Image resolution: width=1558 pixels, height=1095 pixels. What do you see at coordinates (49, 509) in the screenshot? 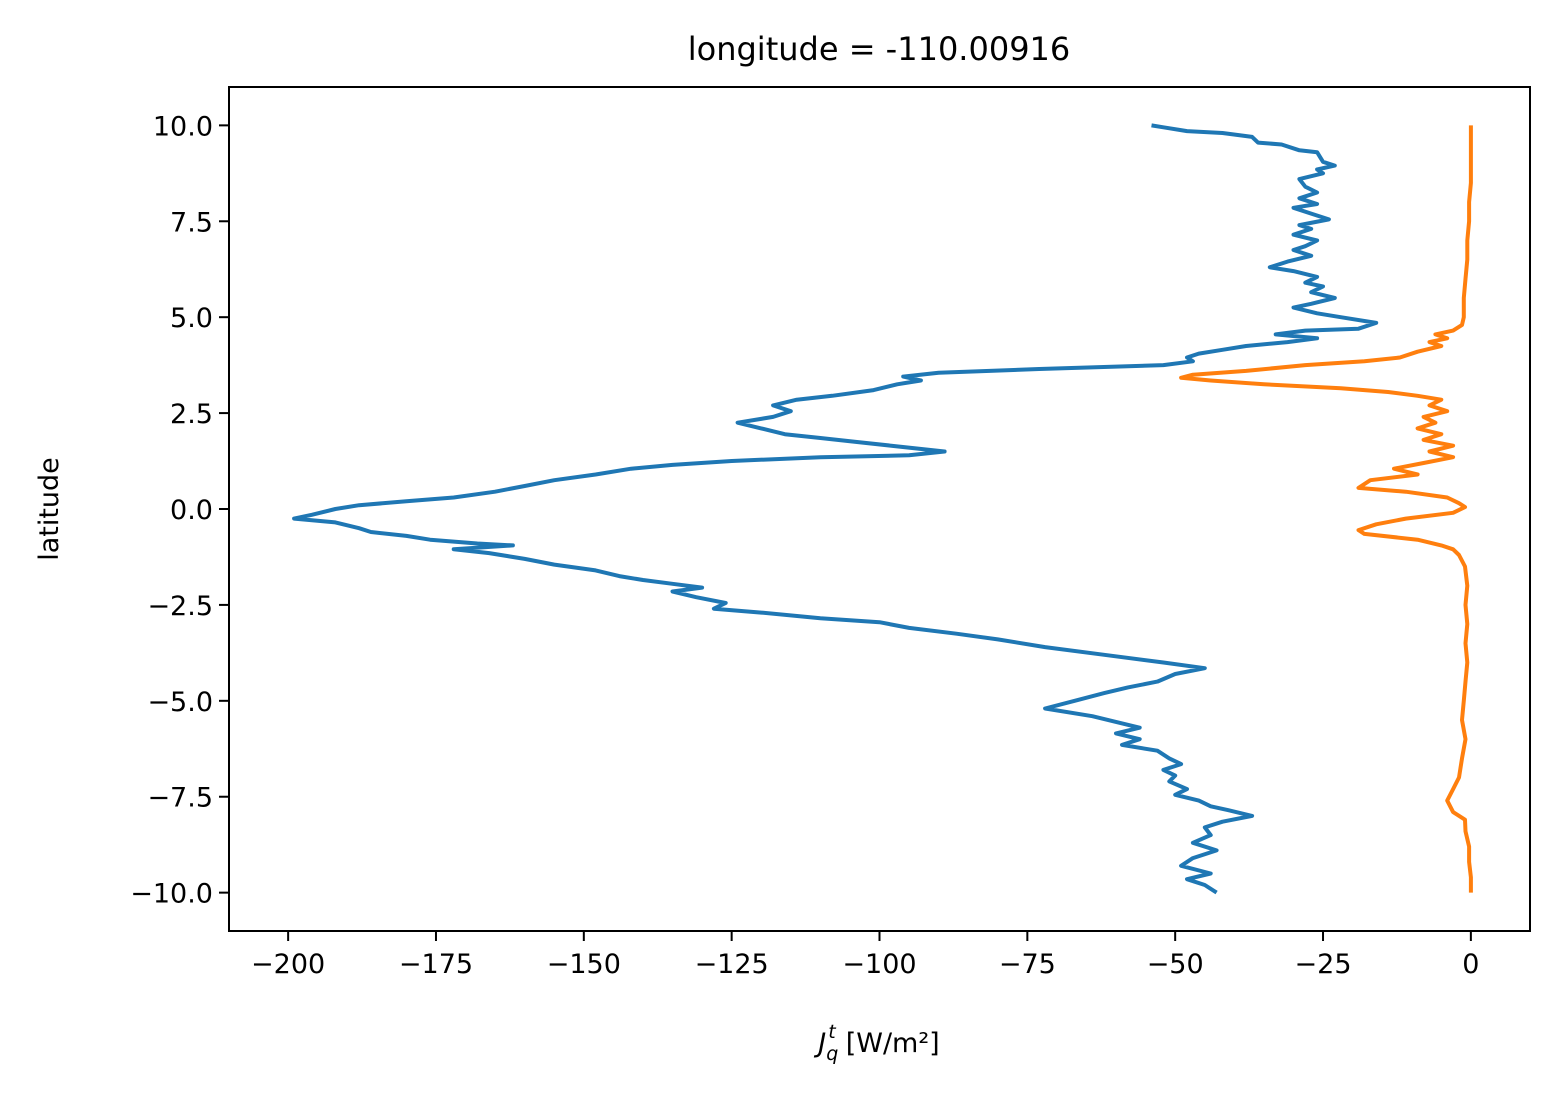
I see `y-axis-label: latitude` at bounding box center [49, 509].